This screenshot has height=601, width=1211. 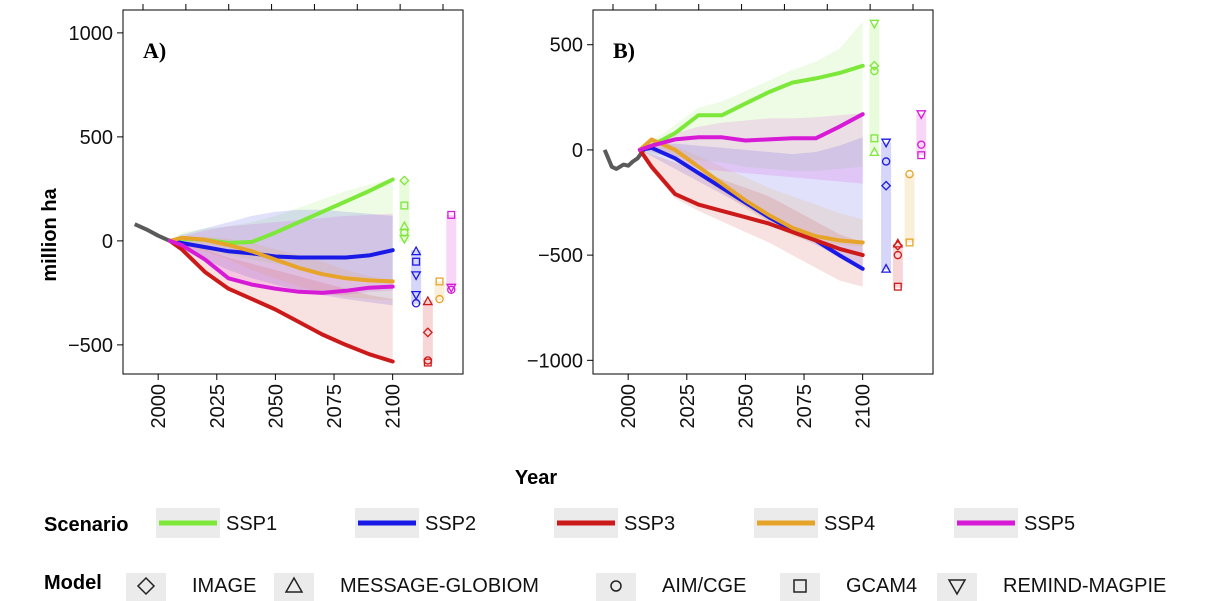 I want to click on series-line-ssp4, so click(x=751, y=191).